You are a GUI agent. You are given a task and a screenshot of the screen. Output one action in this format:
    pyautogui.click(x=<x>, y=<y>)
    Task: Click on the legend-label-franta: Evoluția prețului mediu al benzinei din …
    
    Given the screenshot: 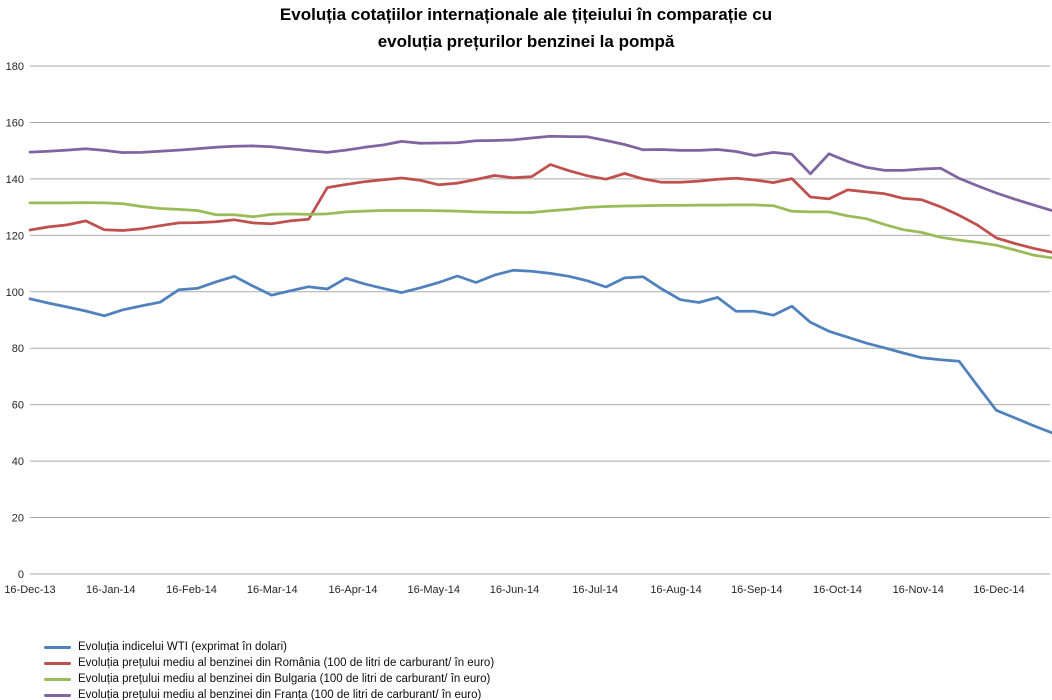 What is the action you would take?
    pyautogui.click(x=280, y=694)
    